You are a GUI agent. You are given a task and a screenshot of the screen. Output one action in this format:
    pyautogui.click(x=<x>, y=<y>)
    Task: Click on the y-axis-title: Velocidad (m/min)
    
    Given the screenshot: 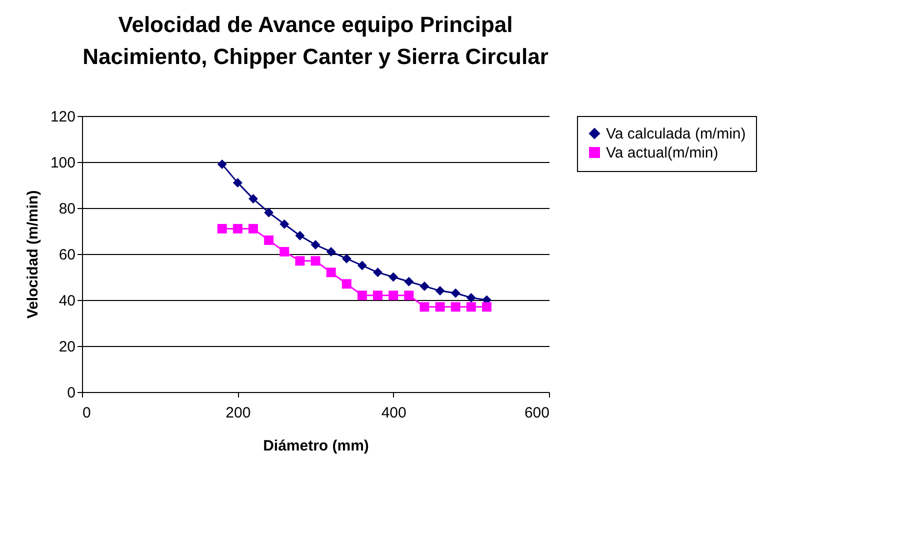 What is the action you would take?
    pyautogui.click(x=33, y=254)
    